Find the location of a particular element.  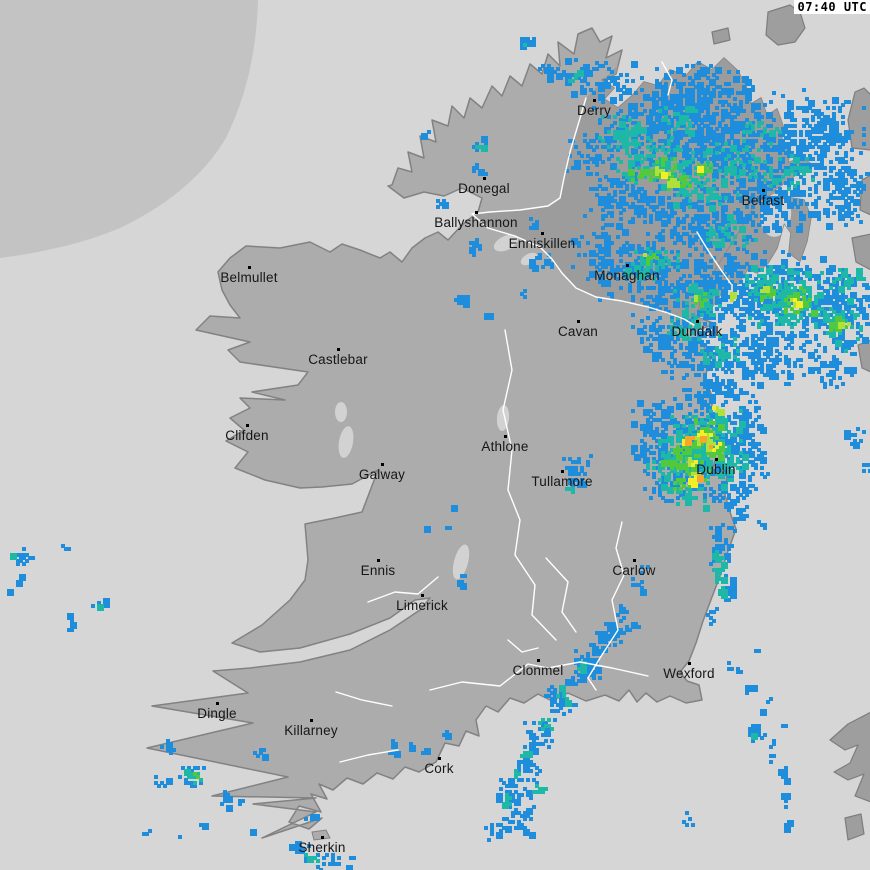

city-label: Enniskillen is located at coordinates (542, 243).